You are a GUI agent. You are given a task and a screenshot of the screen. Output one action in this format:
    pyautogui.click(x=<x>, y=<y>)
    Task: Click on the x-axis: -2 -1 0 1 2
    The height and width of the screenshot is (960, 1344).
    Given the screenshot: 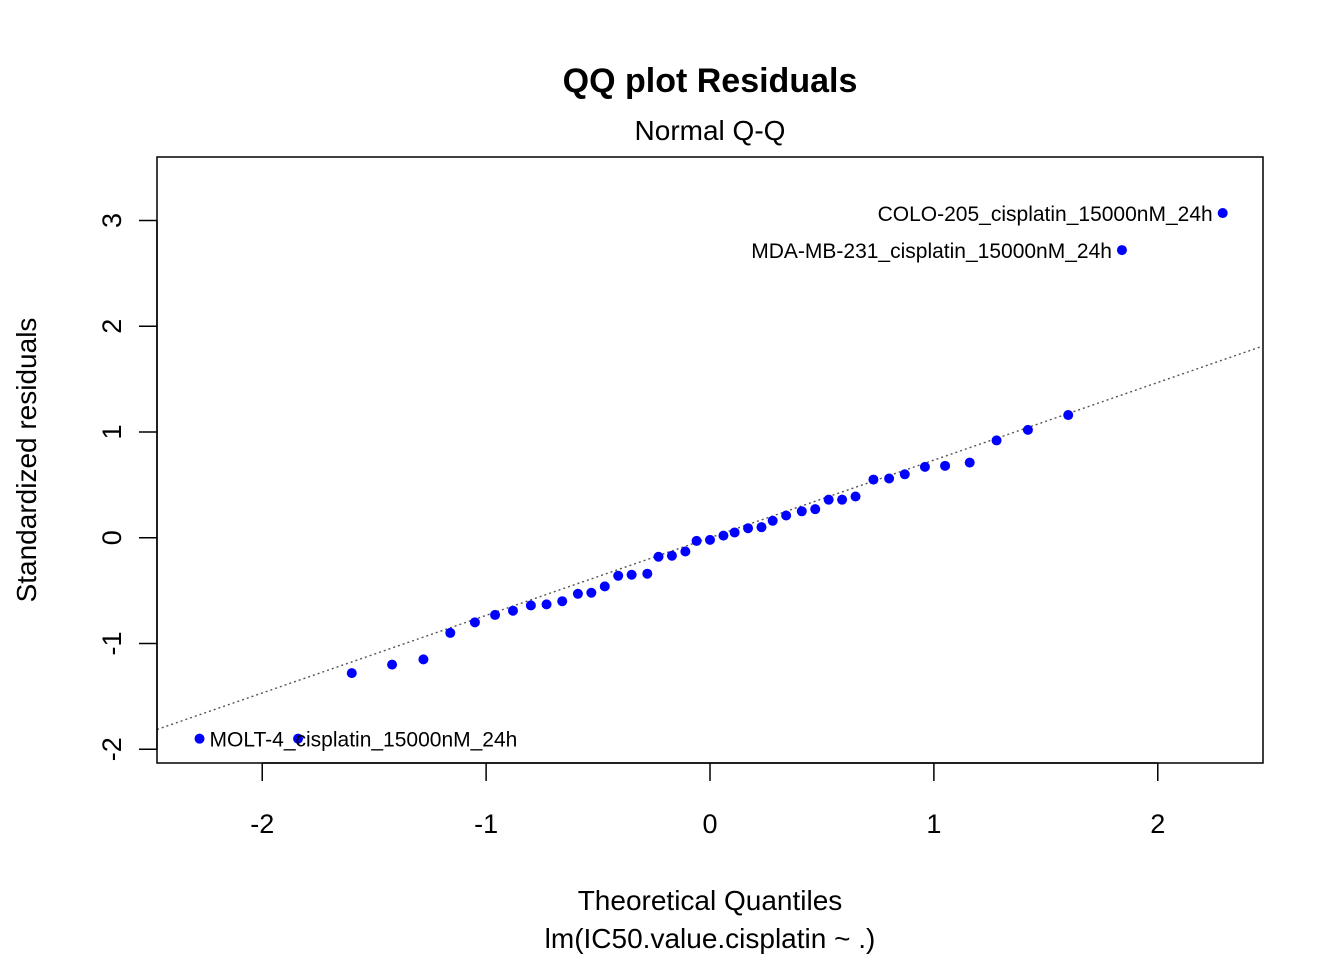 What is the action you would take?
    pyautogui.click(x=707, y=800)
    